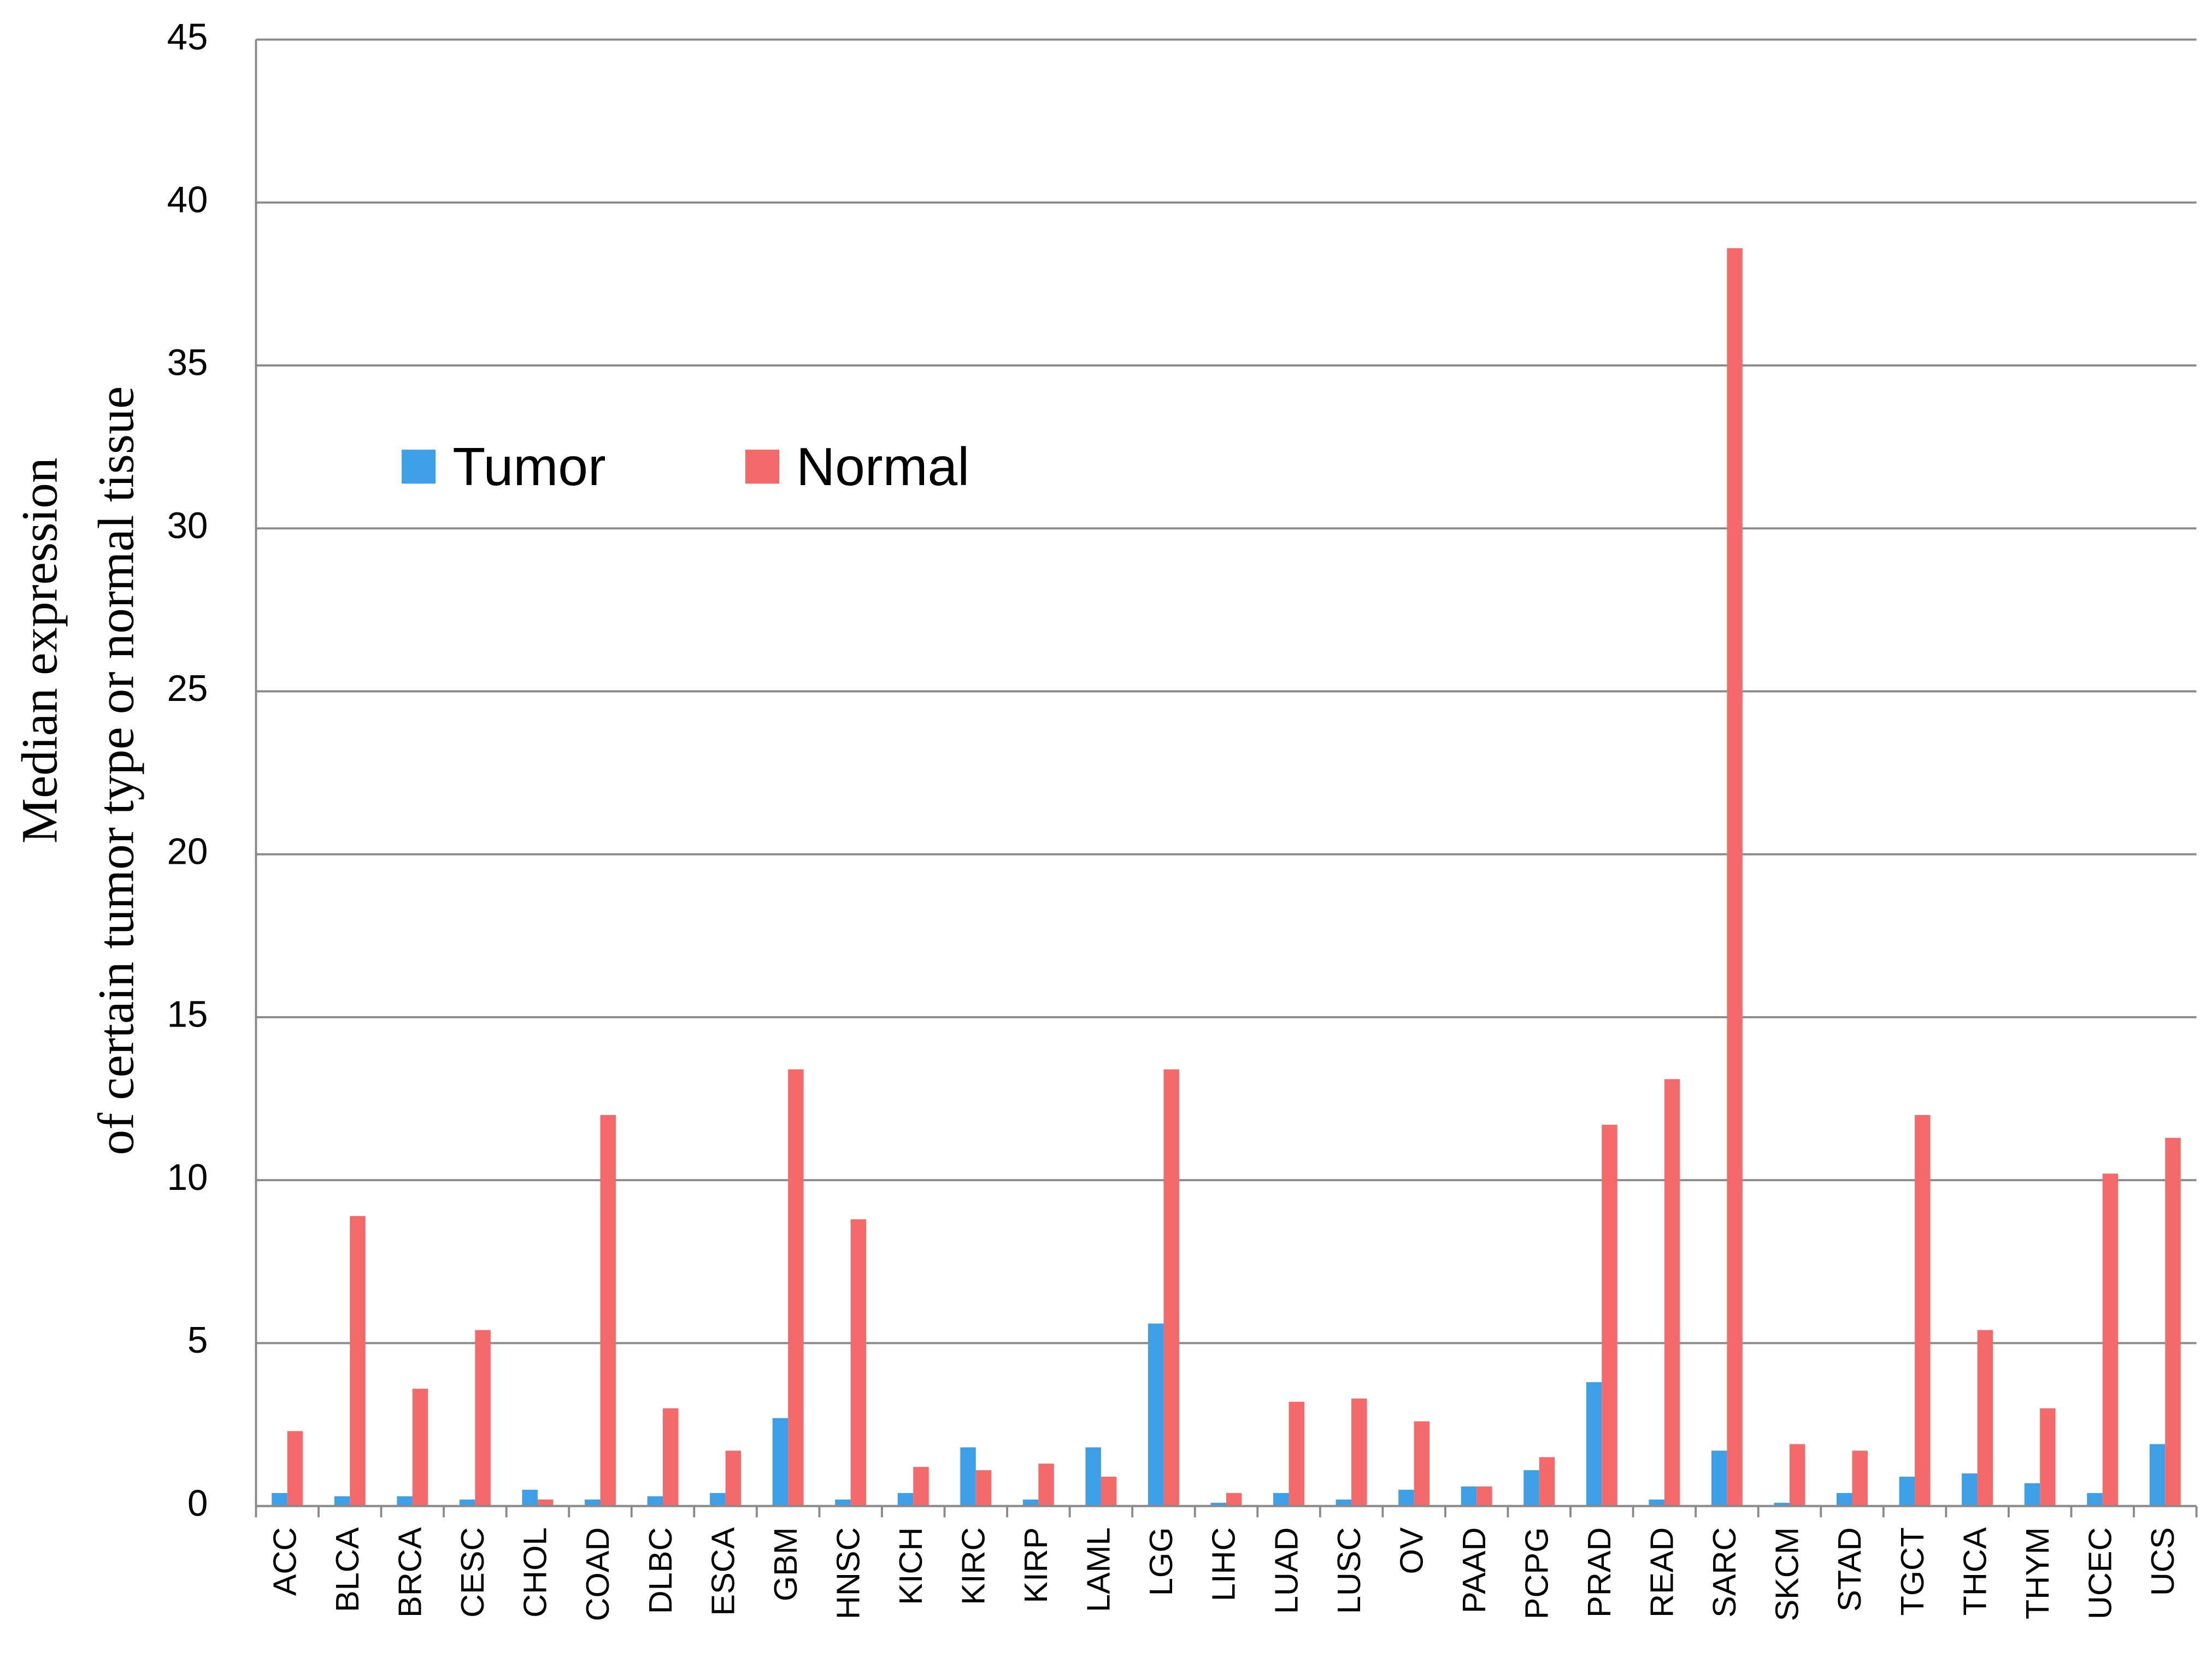  I want to click on x-tick-label: THCA, so click(1974, 1571).